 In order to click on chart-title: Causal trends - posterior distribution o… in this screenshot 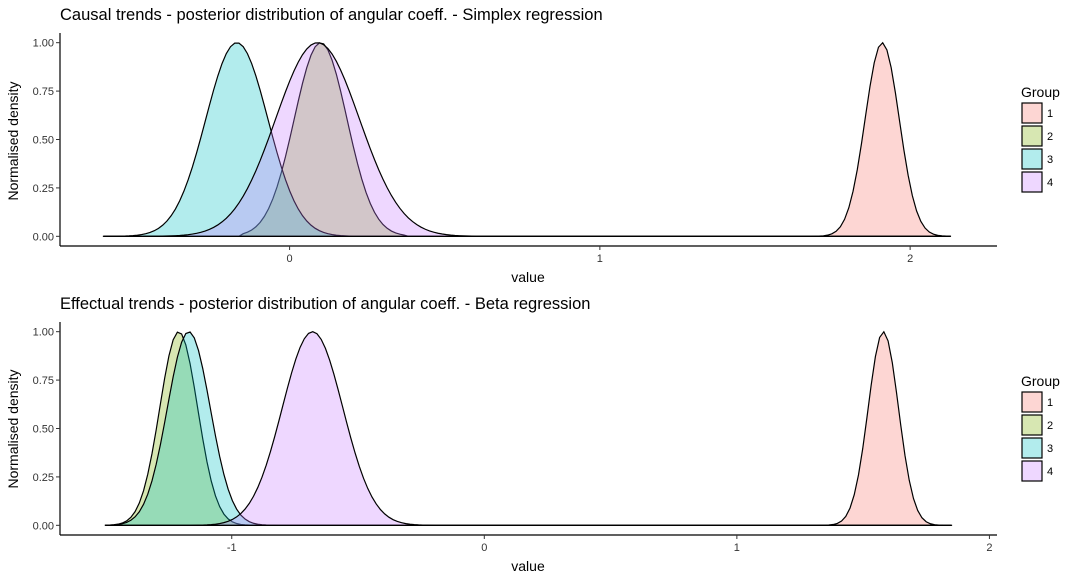, I will do `click(331, 15)`.